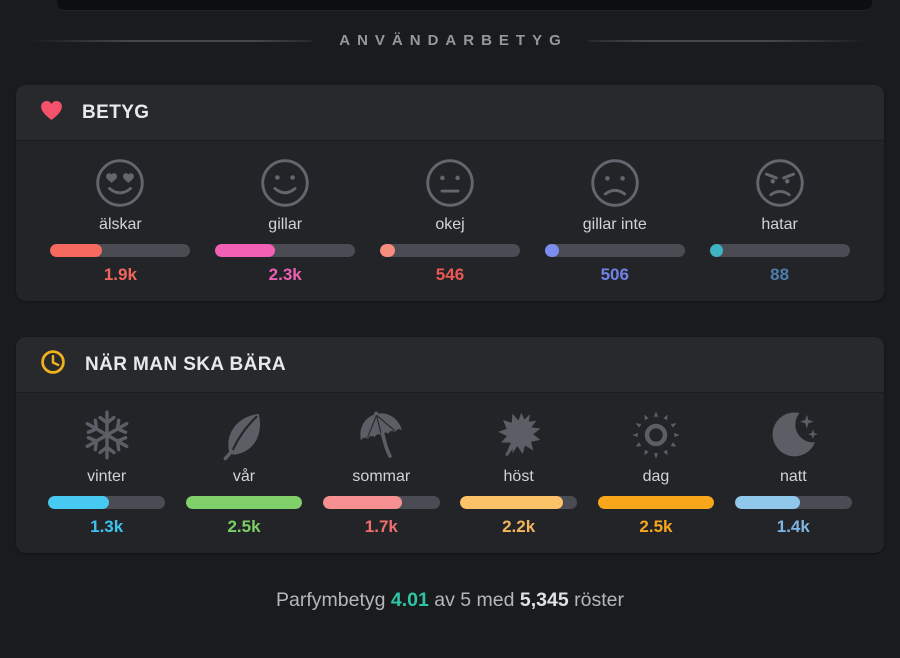  Describe the element at coordinates (793, 435) in the screenshot. I see `moon-stars-icon` at that location.